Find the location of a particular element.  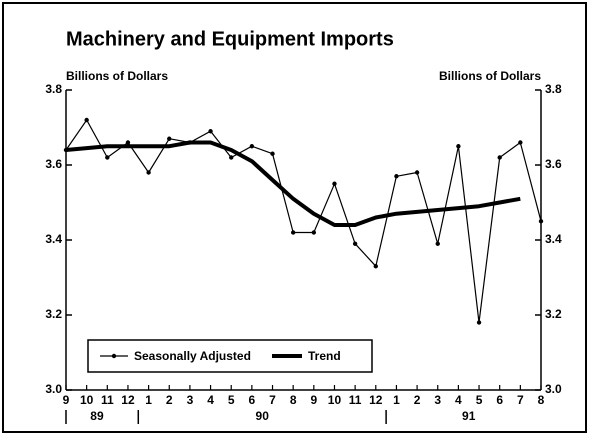

y-tick-label: 3.0 is located at coordinates (53, 389).